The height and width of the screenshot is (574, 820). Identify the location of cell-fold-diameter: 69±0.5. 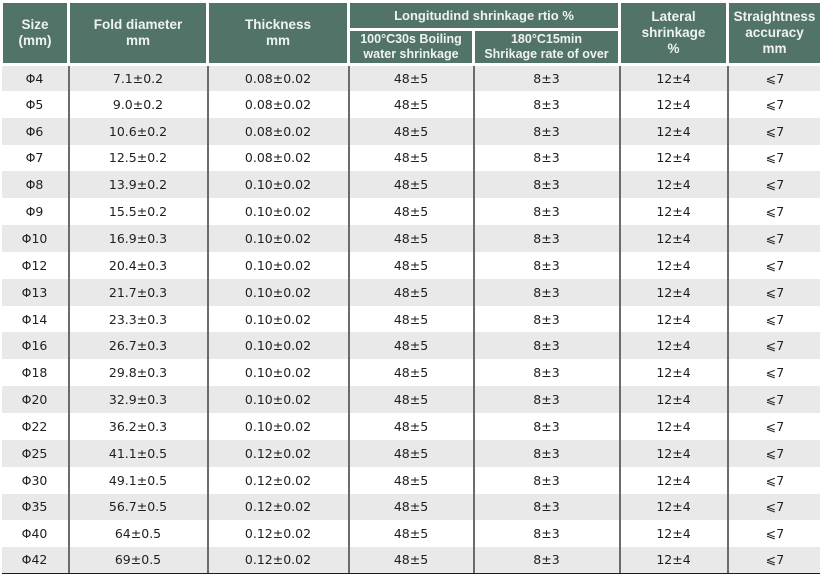
(137, 560).